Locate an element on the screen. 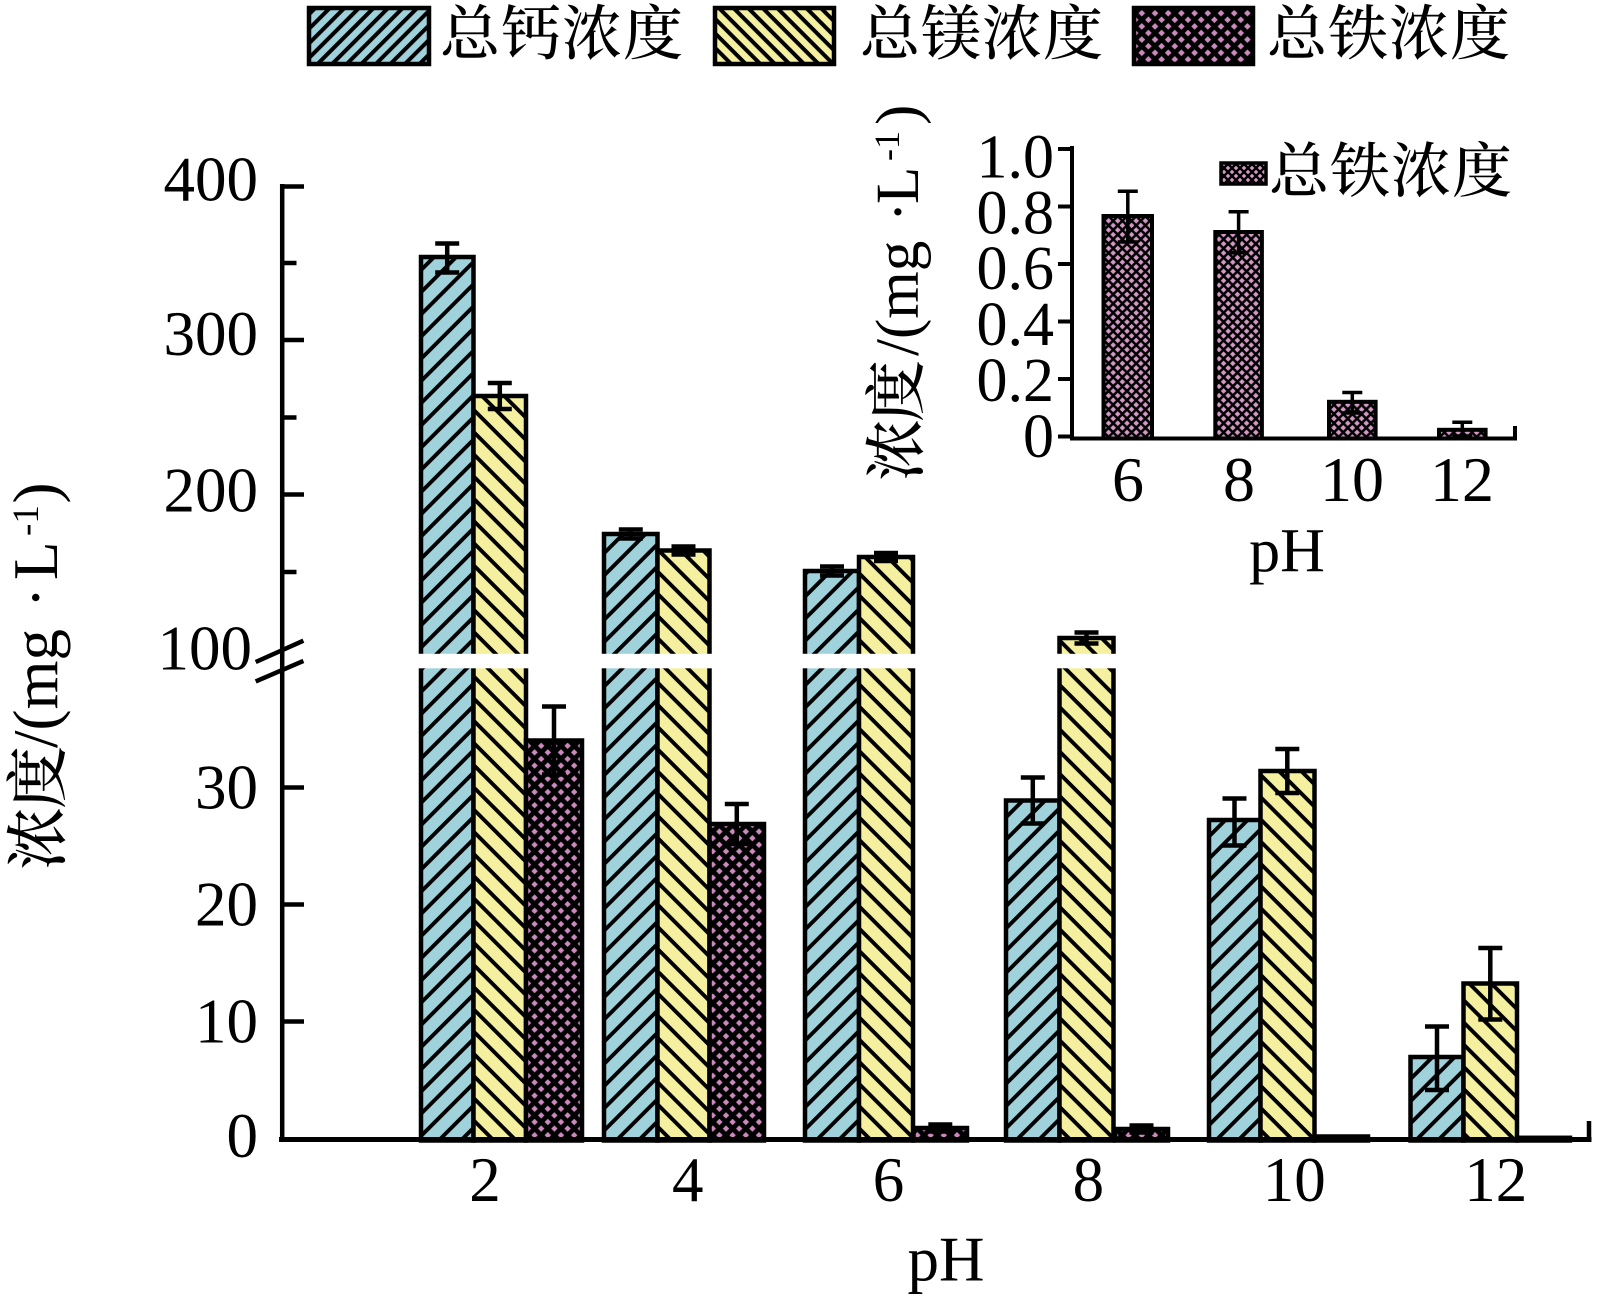 The height and width of the screenshot is (1299, 1610). svg-text: 2 is located at coordinates (485, 1180).